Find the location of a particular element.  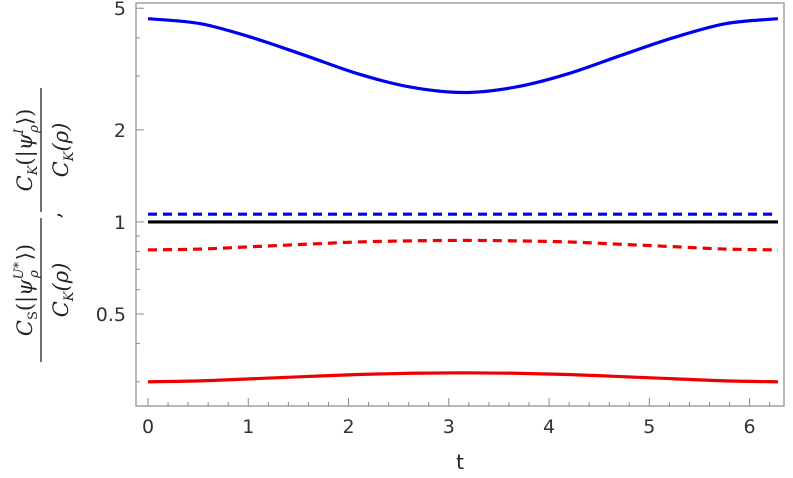

frac1-den-c: C is located at coordinates (61, 169).